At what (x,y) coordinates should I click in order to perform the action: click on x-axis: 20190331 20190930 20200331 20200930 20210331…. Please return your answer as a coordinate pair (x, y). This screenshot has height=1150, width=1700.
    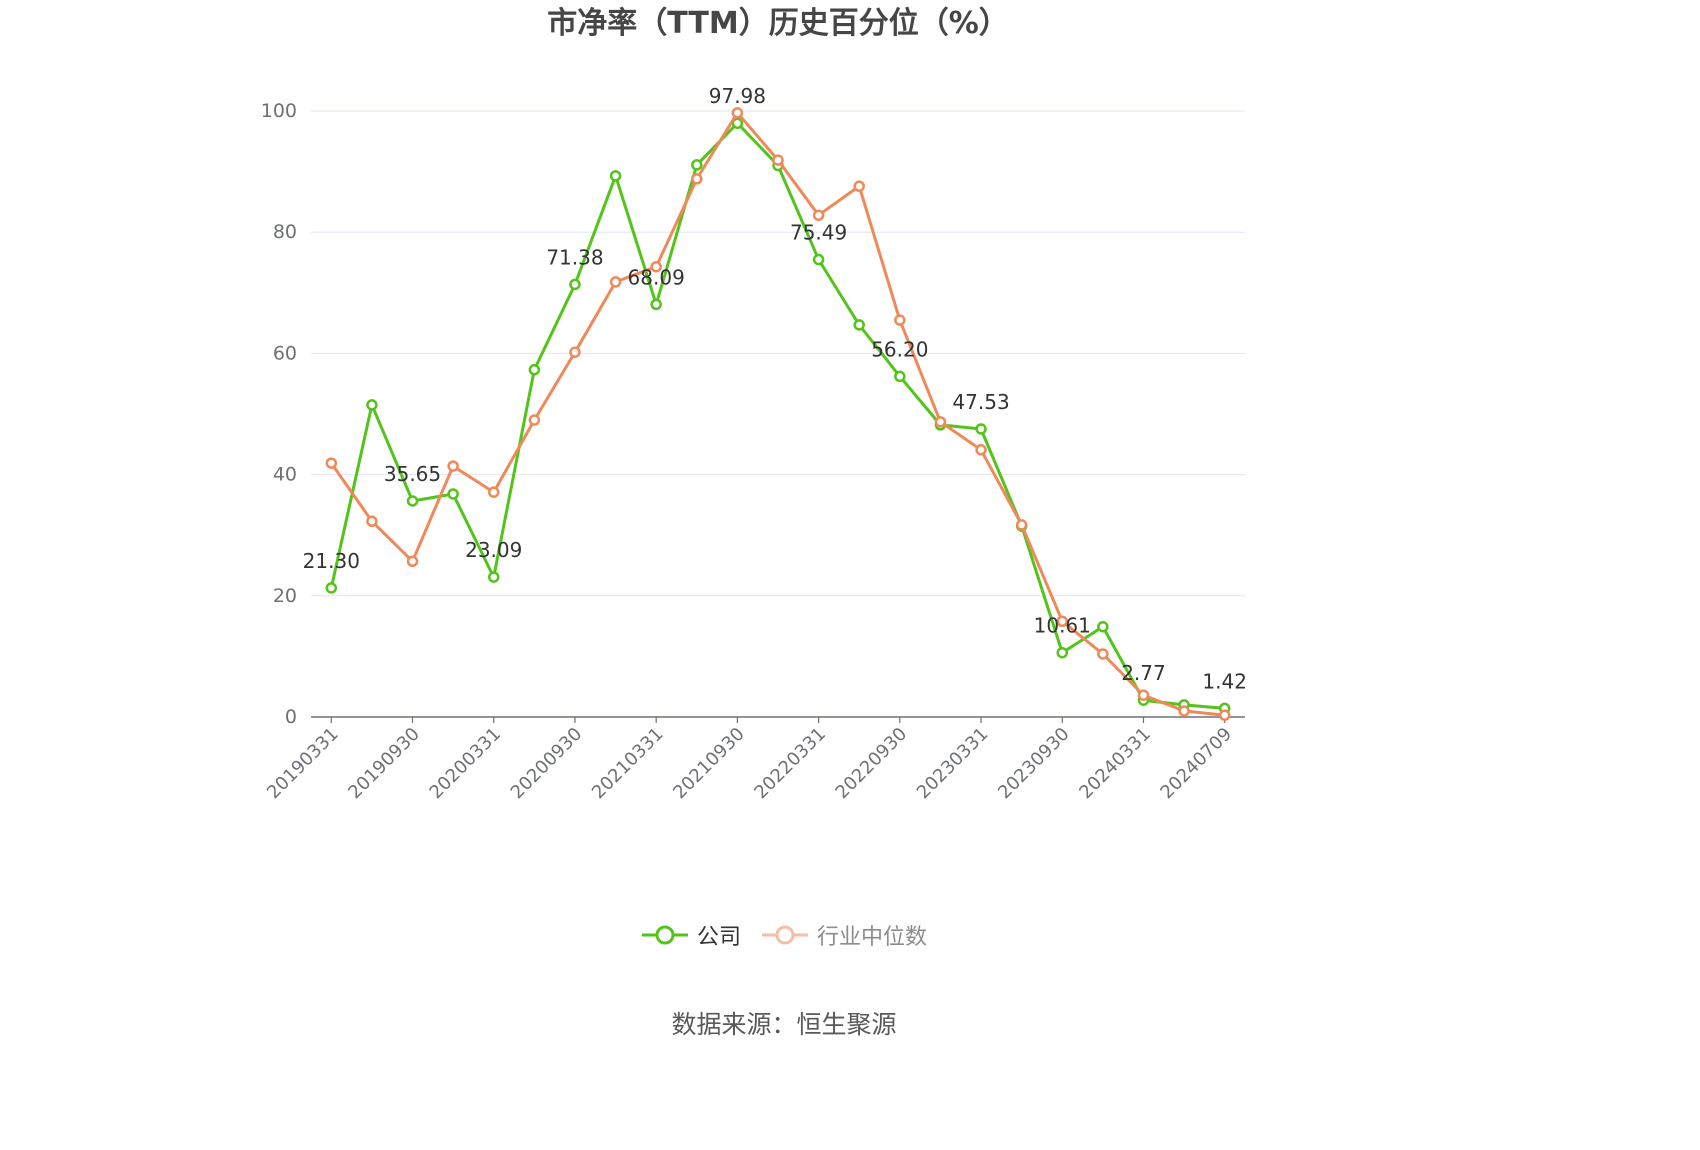
    Looking at the image, I should click on (754, 760).